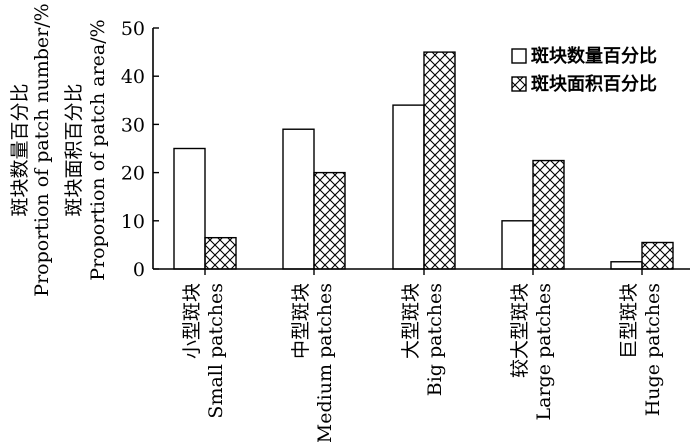 The height and width of the screenshot is (442, 700). I want to click on y-tick-label: 20, so click(133, 174).